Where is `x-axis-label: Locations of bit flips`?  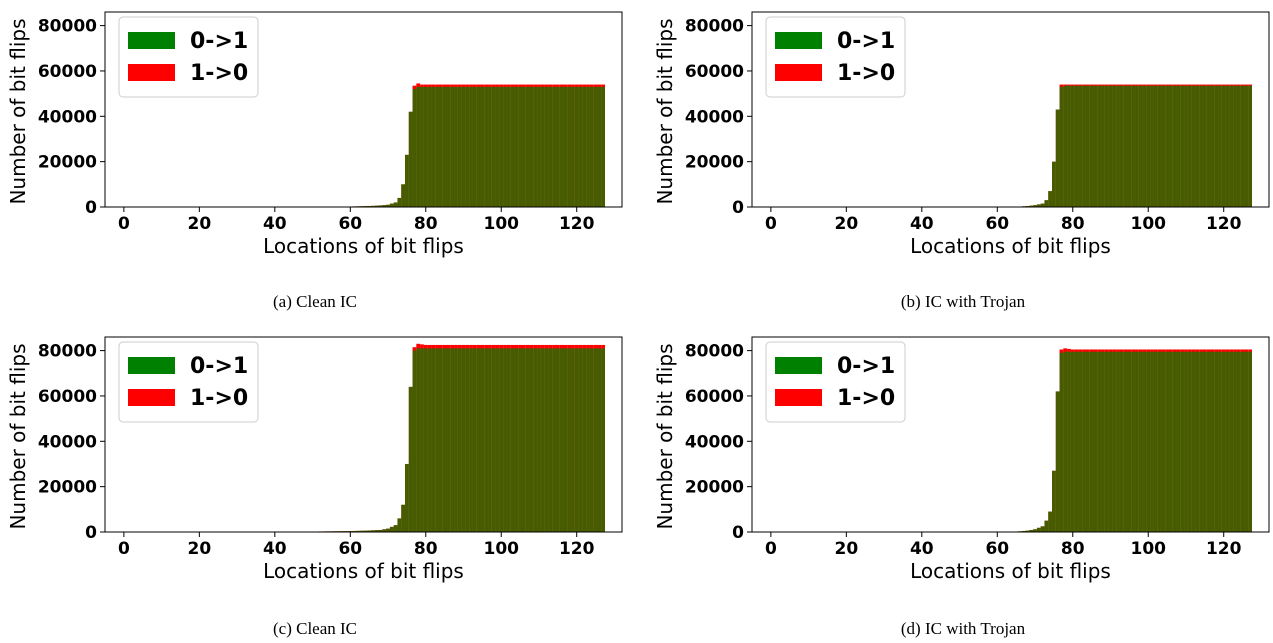 x-axis-label: Locations of bit flips is located at coordinates (363, 246).